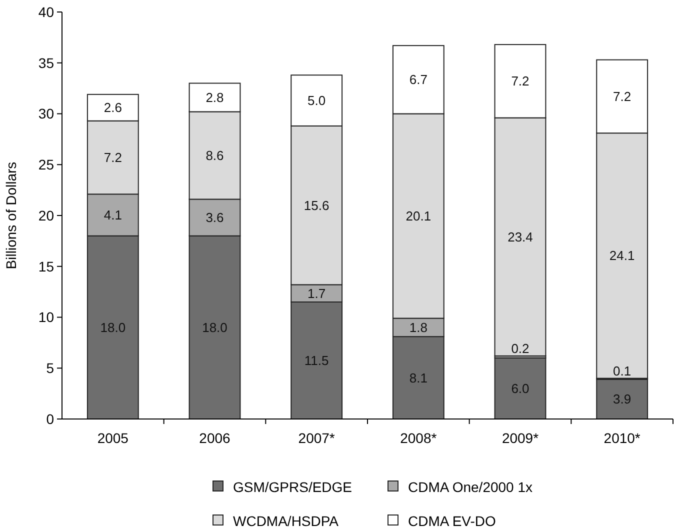 The width and height of the screenshot is (681, 529). I want to click on y-tick-label: 10, so click(46, 317).